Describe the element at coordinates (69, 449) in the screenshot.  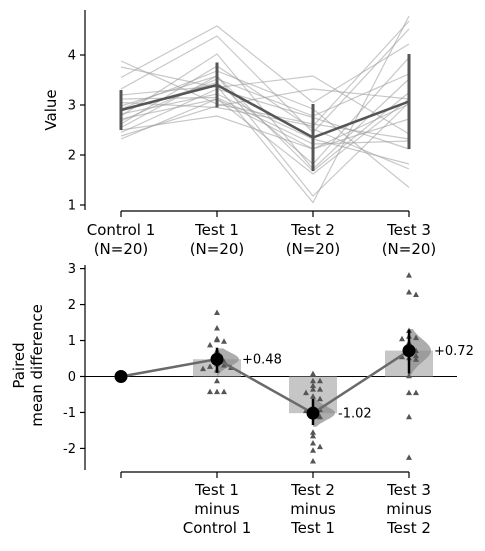
I see `y-tick-label: -2` at that location.